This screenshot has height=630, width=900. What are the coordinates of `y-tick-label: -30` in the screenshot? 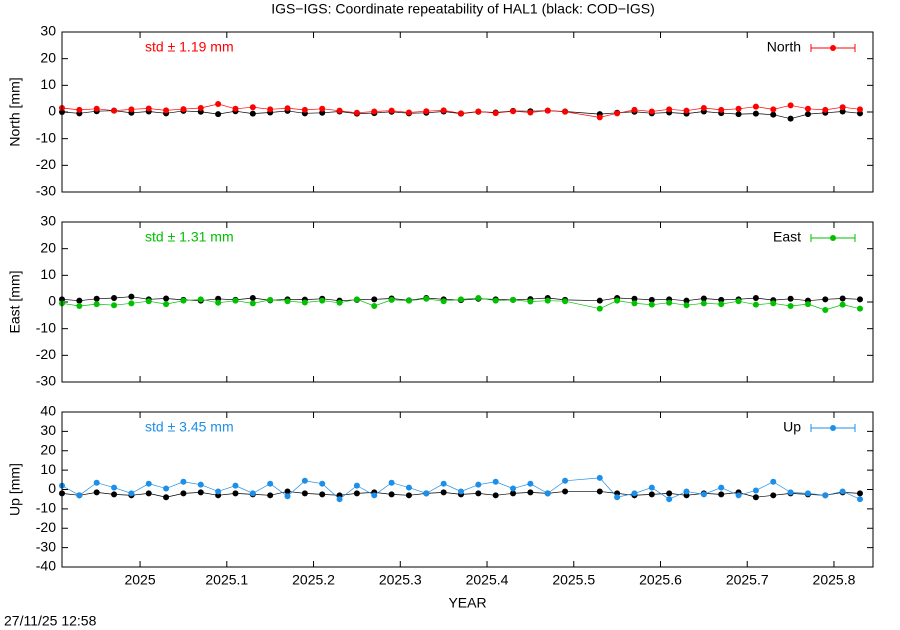 It's located at (46, 381).